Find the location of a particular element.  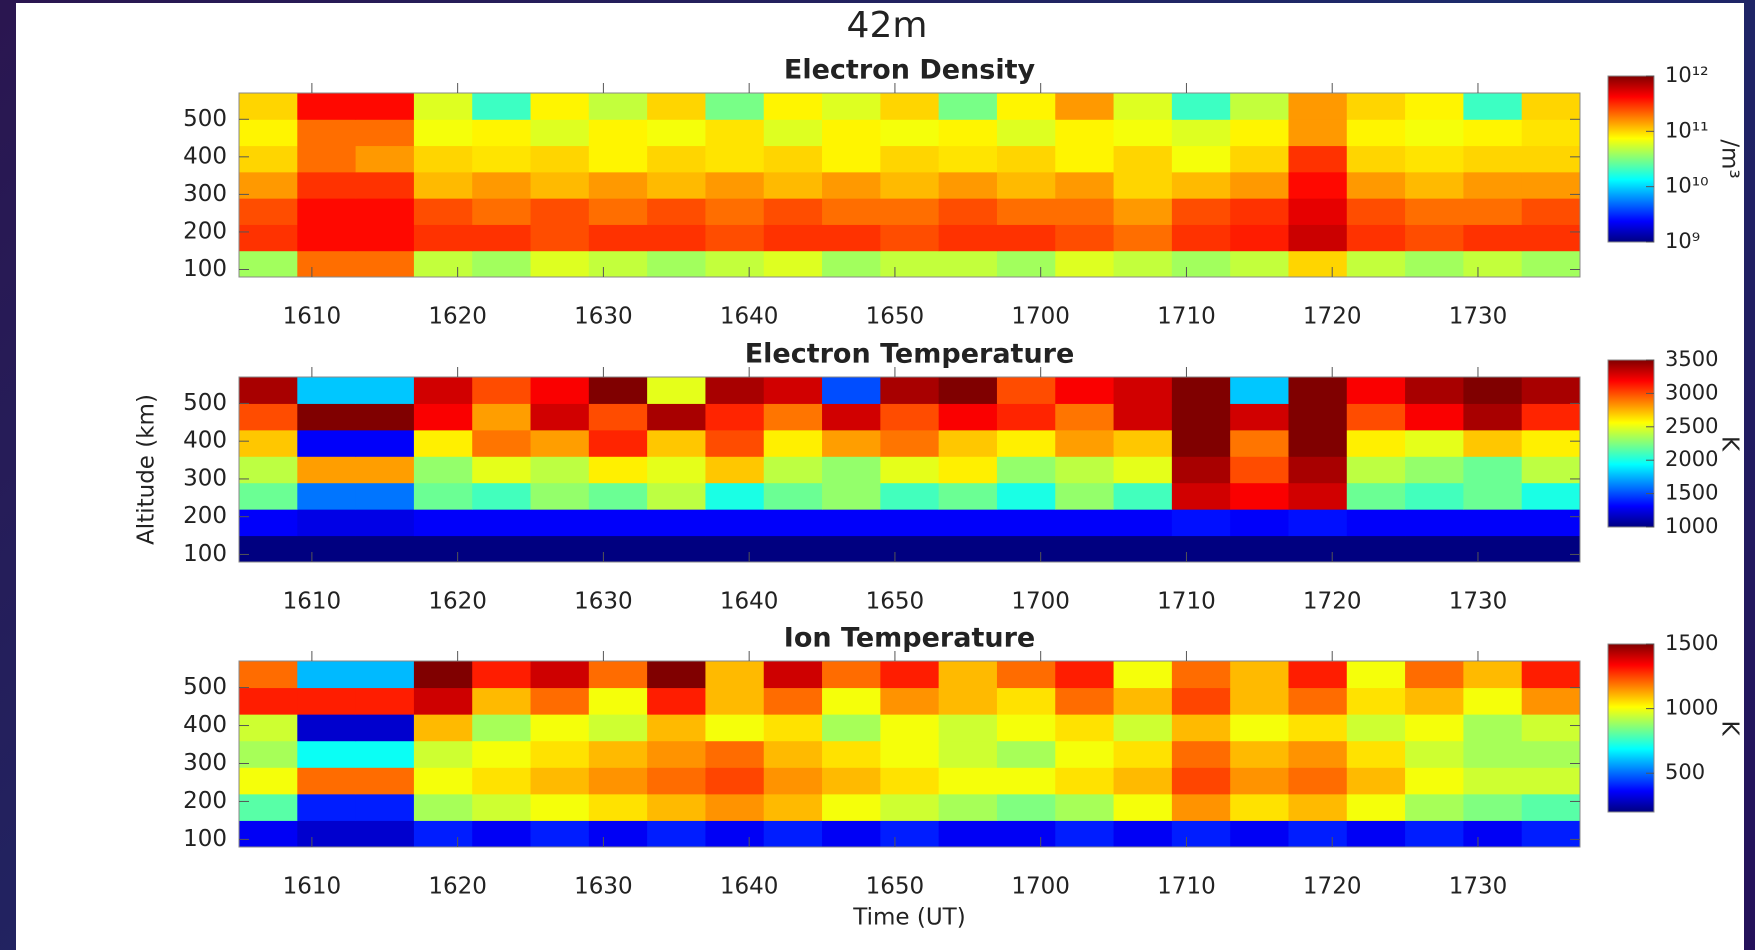

y-tick-label: 100 is located at coordinates (205, 554).